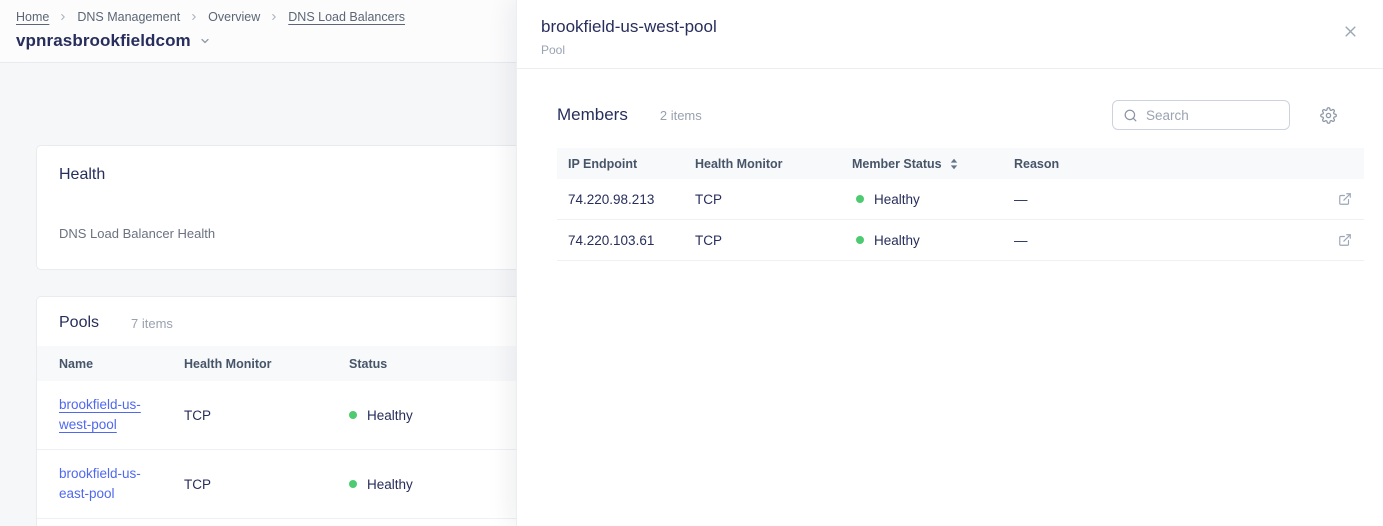  I want to click on search-box, so click(1201, 115).